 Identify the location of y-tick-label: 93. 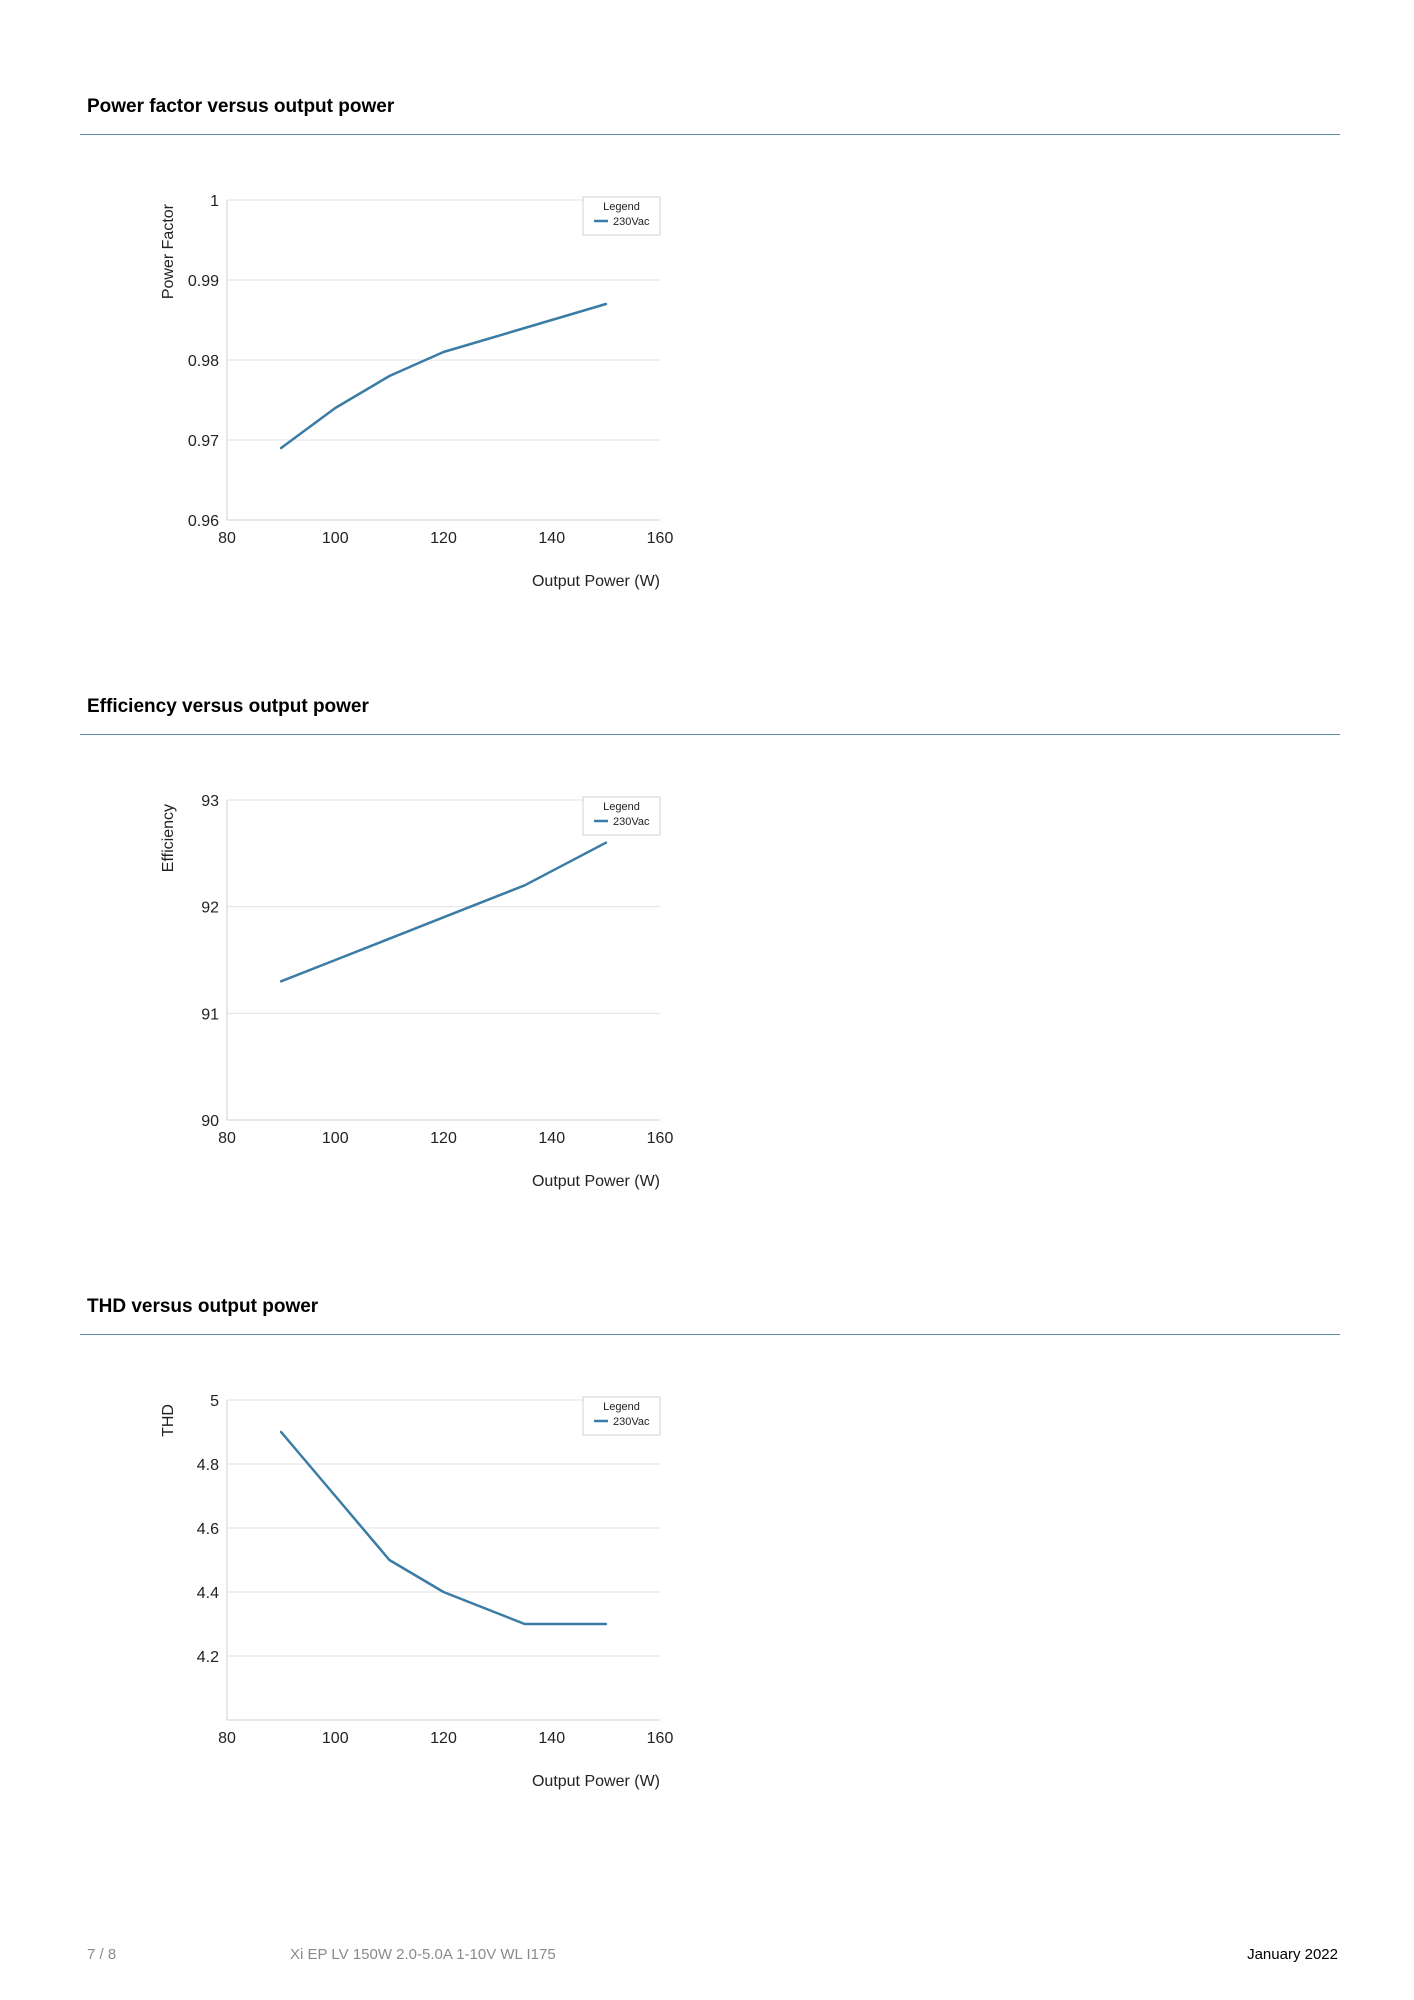
(210, 801).